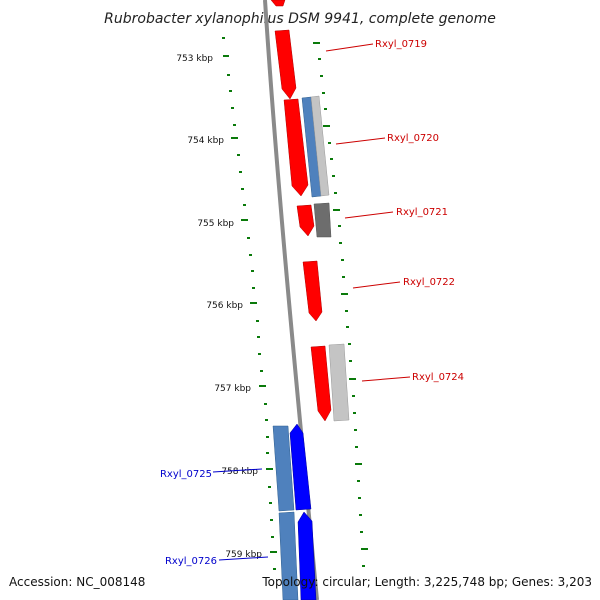 The width and height of the screenshot is (600, 600). Describe the element at coordinates (215, 224) in the screenshot. I see `kbp-tick-label: 755 kbp` at that location.